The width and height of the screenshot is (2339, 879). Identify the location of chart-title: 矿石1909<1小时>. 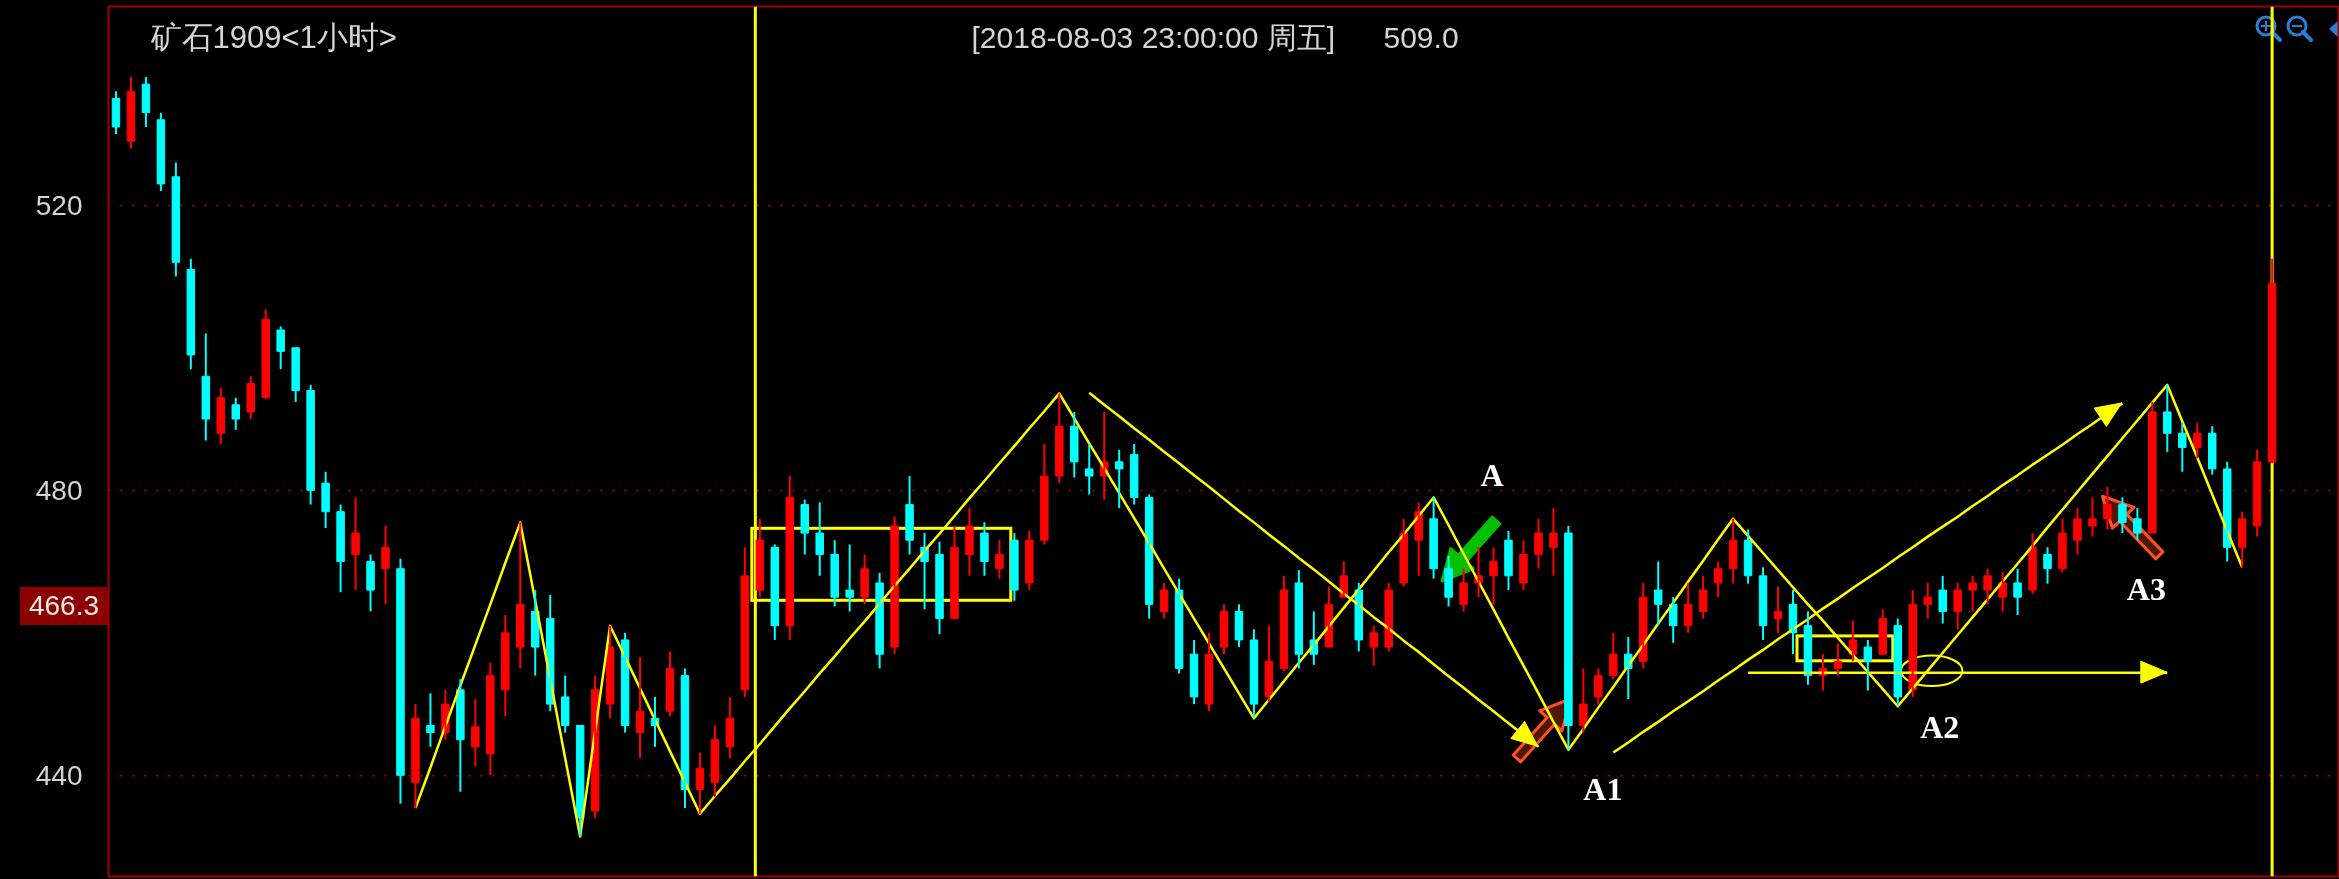
(273, 37).